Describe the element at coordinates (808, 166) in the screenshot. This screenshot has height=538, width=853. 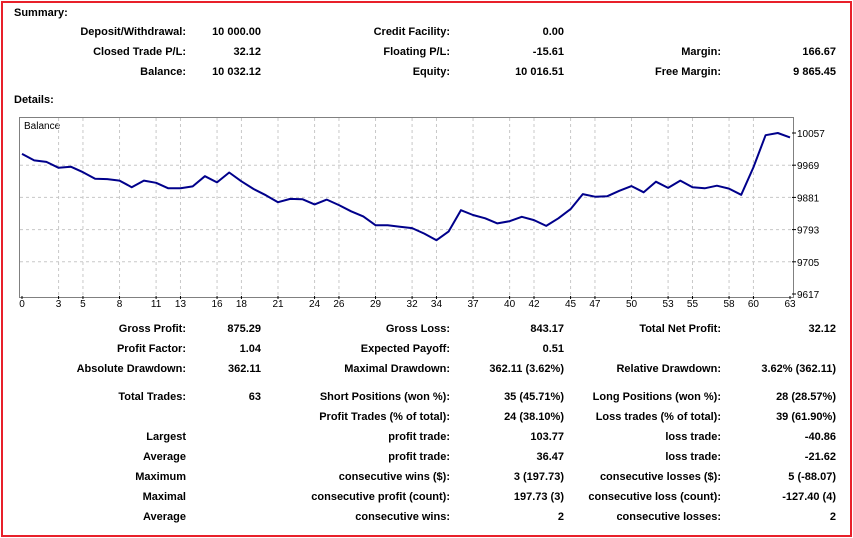
I see `y-tick-label: 9969` at that location.